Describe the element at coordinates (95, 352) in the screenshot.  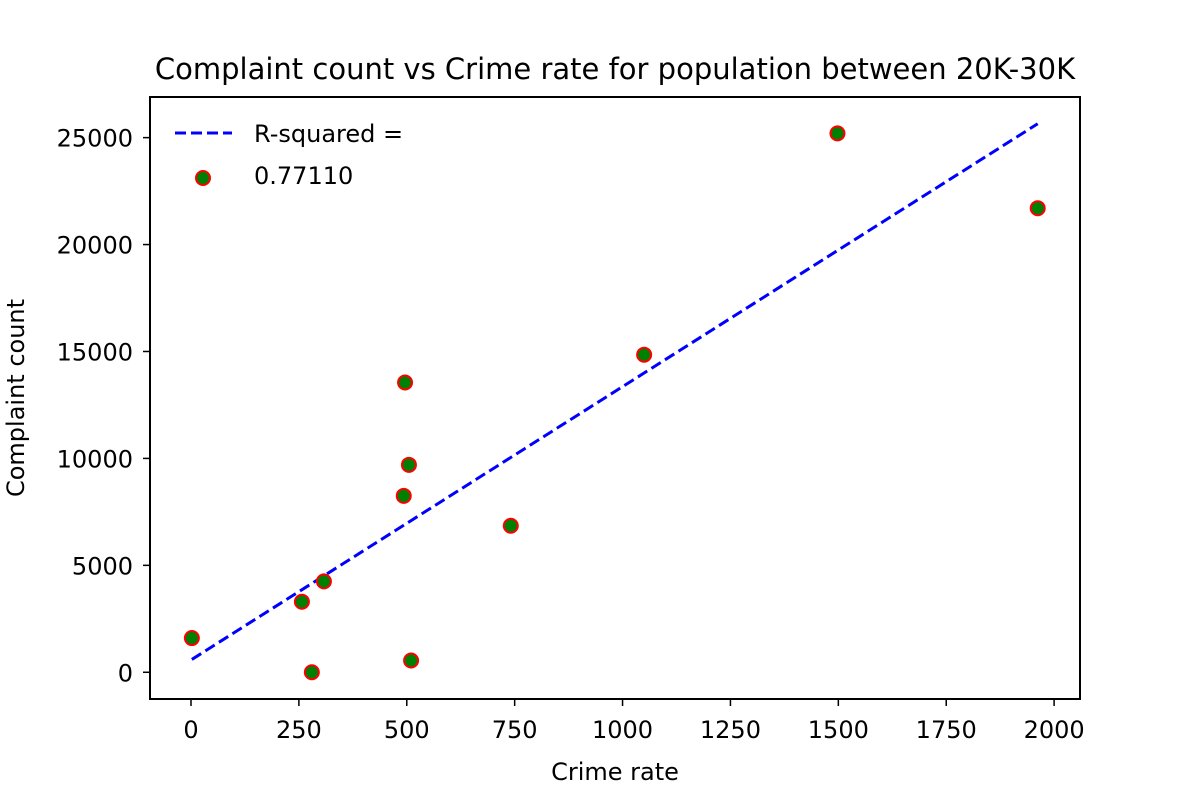
I see `y-tick-label: 15000` at that location.